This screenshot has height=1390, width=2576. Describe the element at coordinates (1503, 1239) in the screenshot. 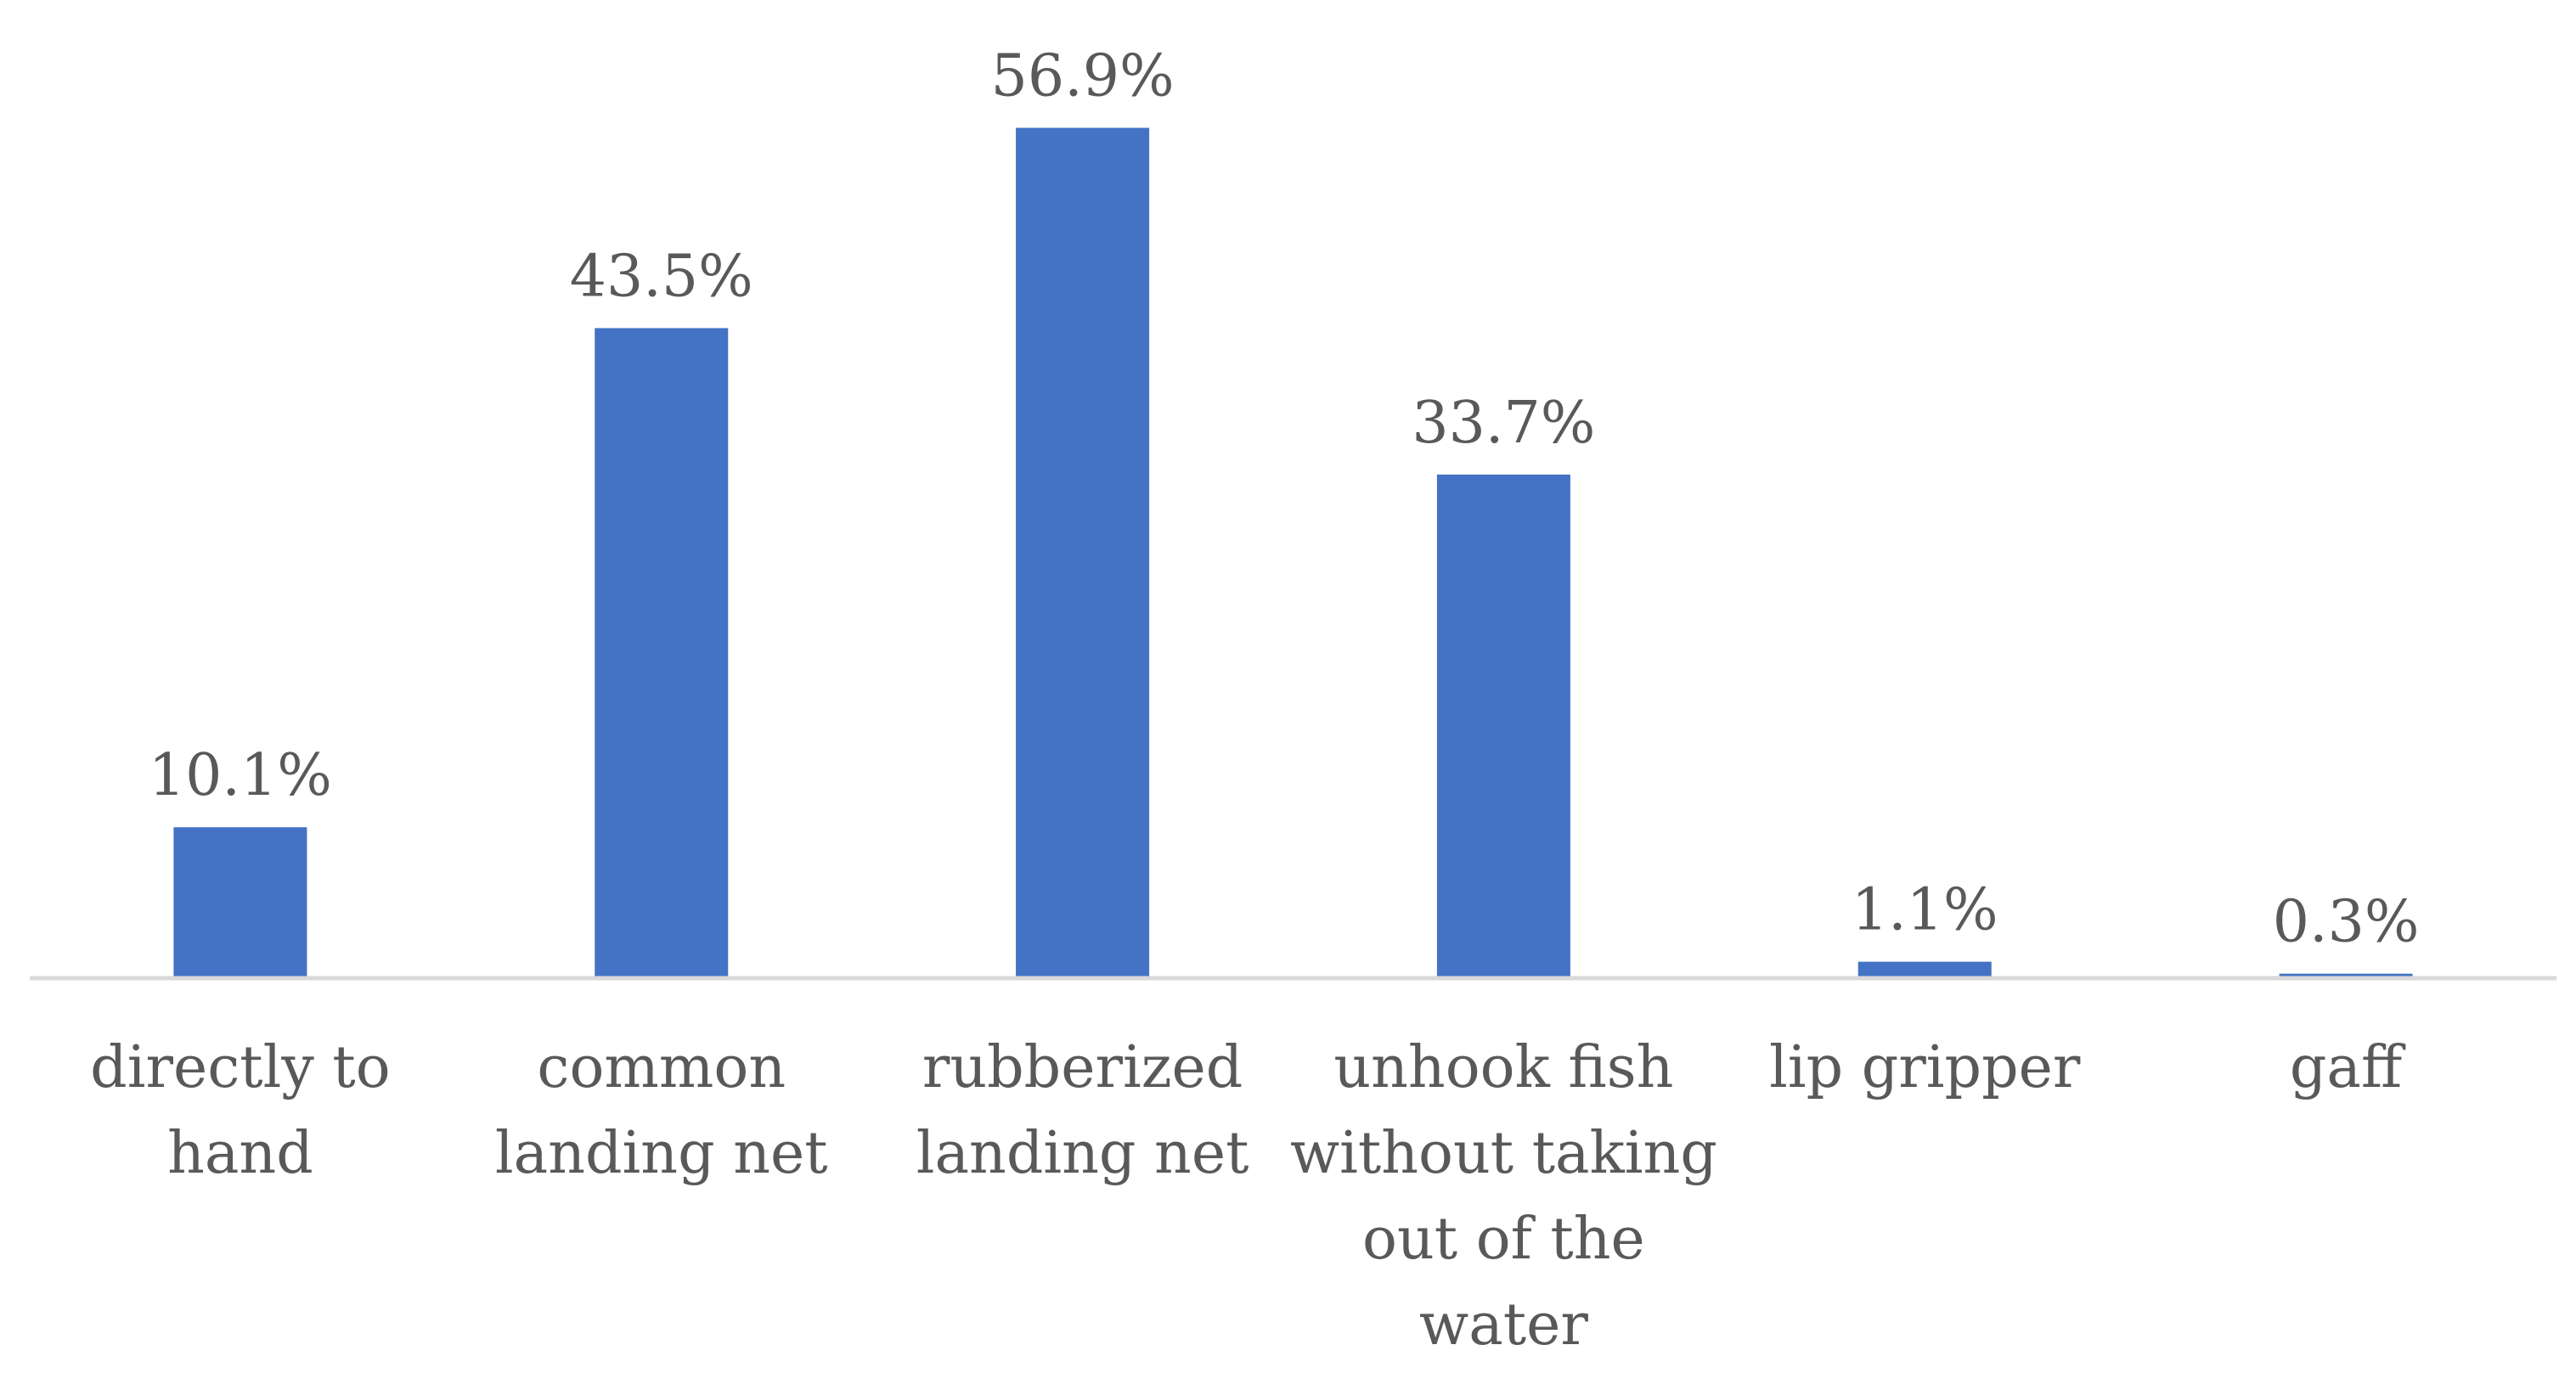

I see `category-label-3-line-2: out of the` at that location.